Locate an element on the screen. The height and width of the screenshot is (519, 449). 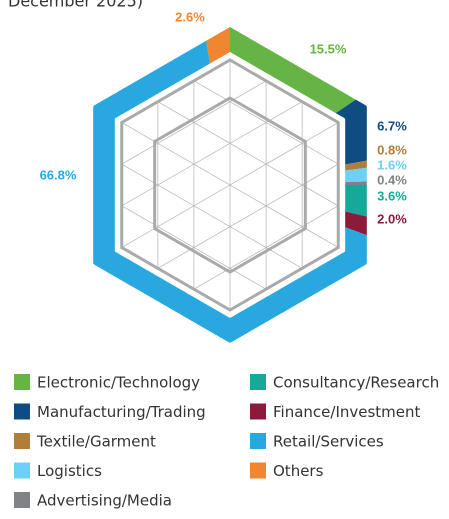
chart-title: December 2025) is located at coordinates (75, 5).